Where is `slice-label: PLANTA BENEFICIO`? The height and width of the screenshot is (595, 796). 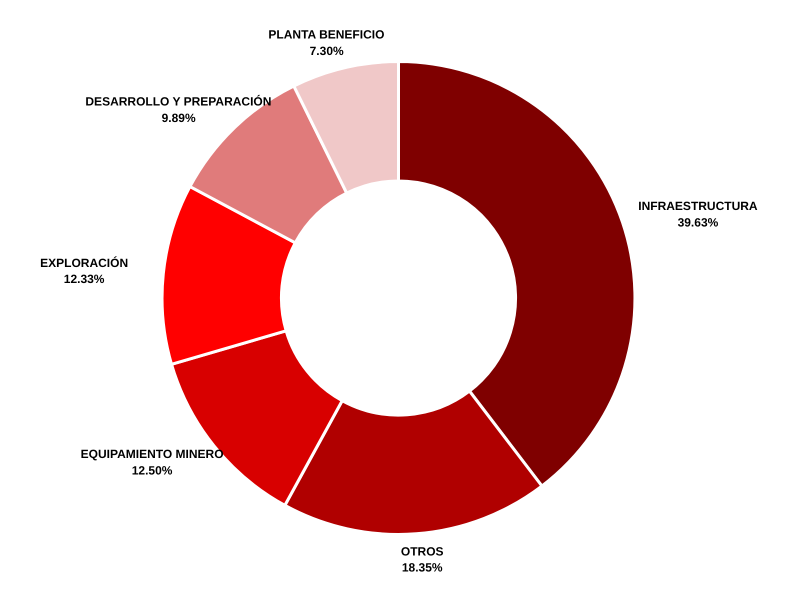
slice-label: PLANTA BENEFICIO is located at coordinates (326, 34).